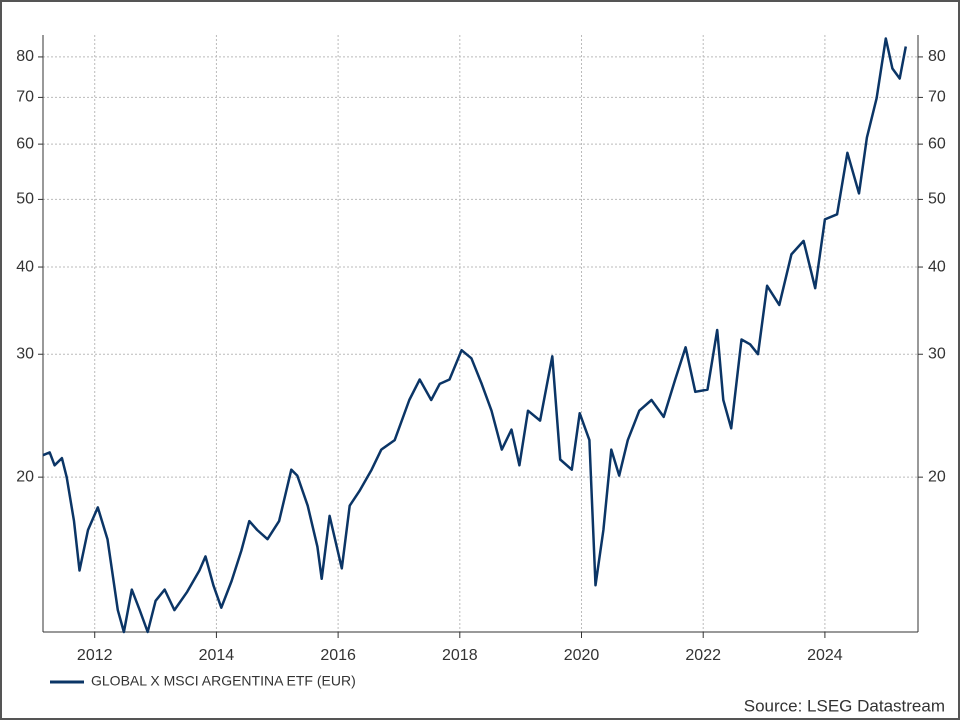  I want to click on x-tick-label: 2012, so click(95, 655).